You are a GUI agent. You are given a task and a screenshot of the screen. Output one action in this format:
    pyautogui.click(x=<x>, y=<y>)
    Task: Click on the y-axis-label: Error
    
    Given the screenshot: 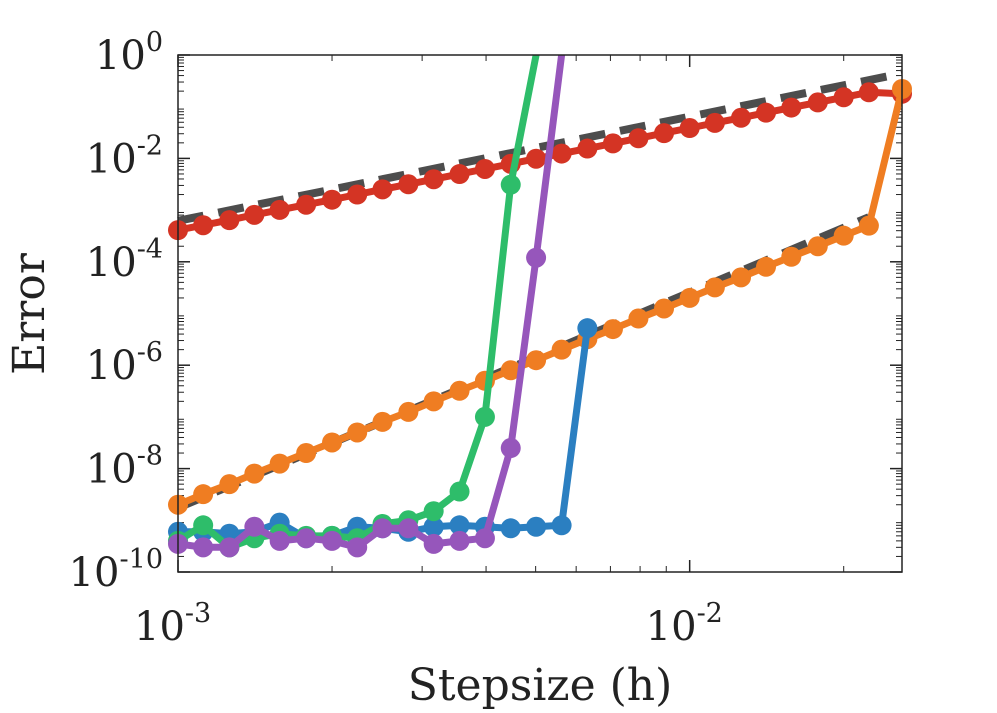 What is the action you would take?
    pyautogui.click(x=29, y=313)
    